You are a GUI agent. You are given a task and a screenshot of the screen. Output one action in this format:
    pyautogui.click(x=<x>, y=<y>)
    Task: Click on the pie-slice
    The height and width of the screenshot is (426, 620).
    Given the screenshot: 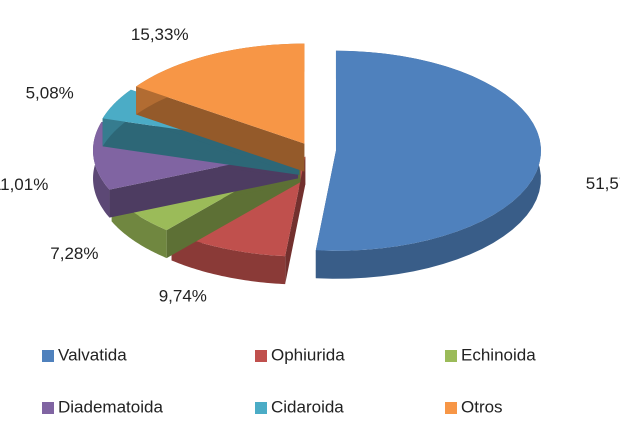 What is the action you would take?
    pyautogui.click(x=220, y=107)
    